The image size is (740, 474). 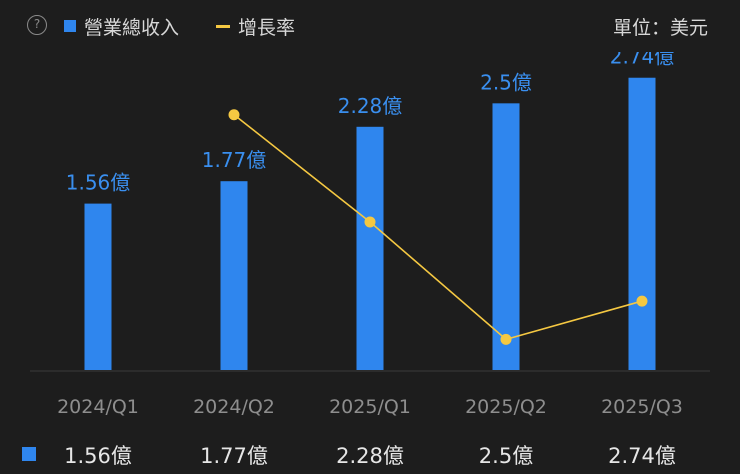 What do you see at coordinates (29, 454) in the screenshot?
I see `table-revenue-swatch-icon` at bounding box center [29, 454].